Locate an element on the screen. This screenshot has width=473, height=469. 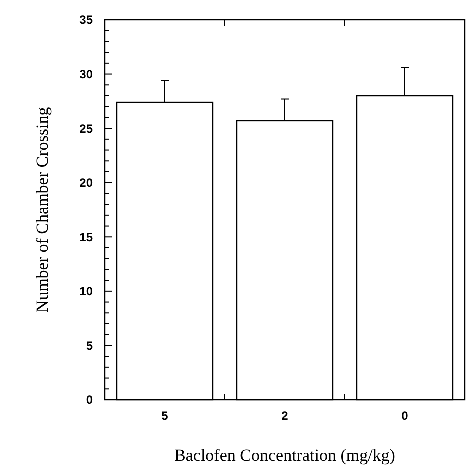
y-tick-label: 30 is located at coordinates (87, 74).